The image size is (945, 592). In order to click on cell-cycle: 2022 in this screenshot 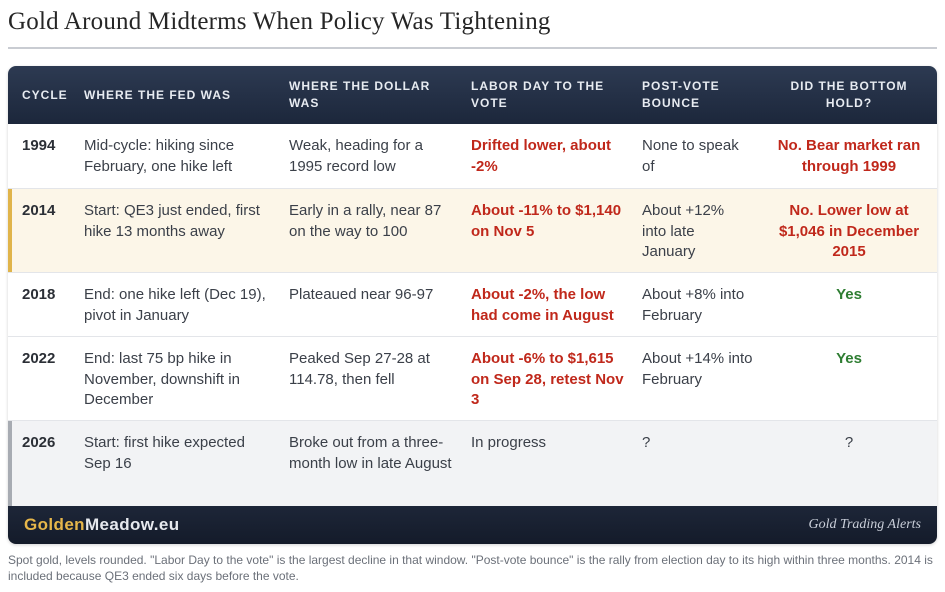, I will do `click(39, 358)`.